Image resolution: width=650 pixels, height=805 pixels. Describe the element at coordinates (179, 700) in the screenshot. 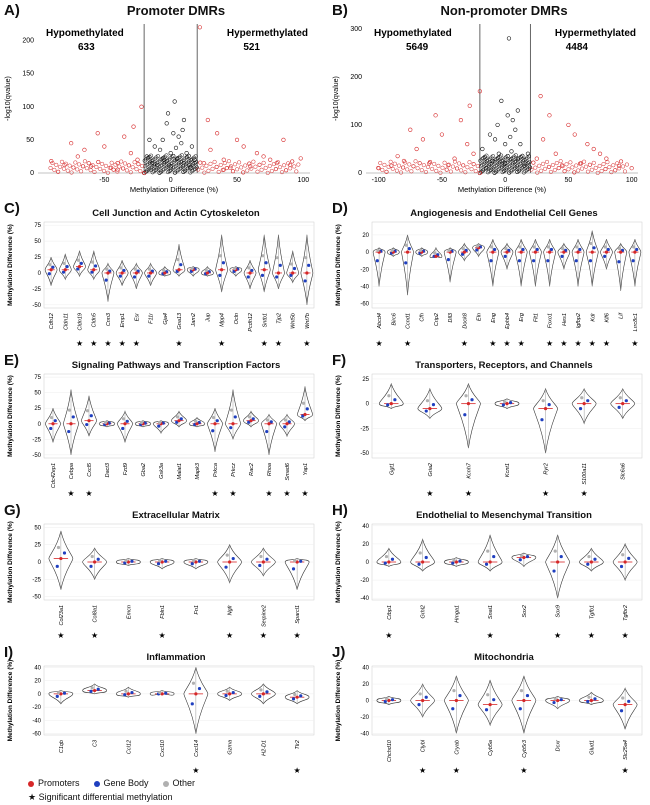

I see `plot-area` at that location.